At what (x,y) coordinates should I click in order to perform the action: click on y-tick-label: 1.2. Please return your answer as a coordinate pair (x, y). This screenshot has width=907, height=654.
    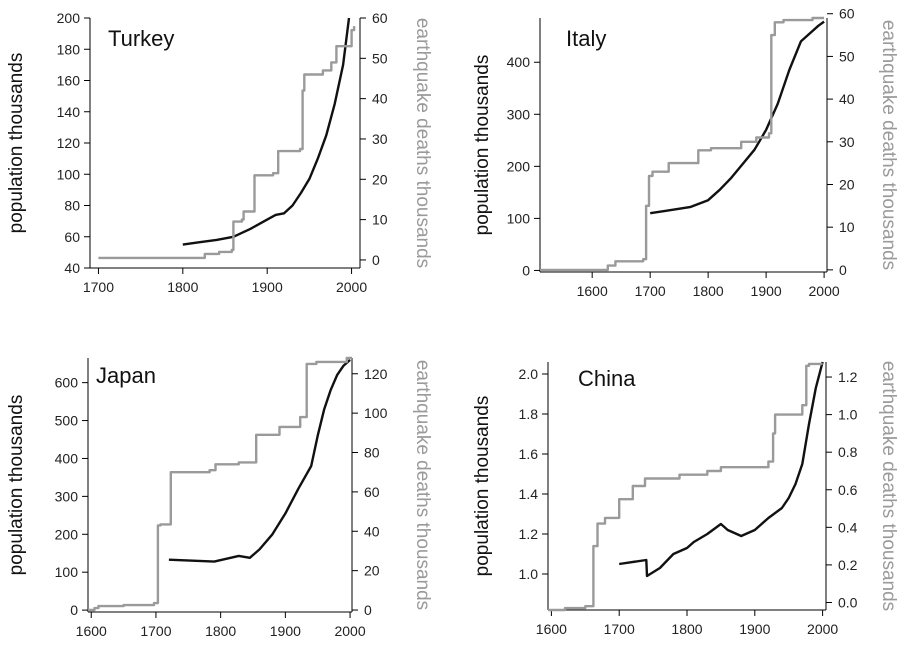
    Looking at the image, I should click on (529, 534).